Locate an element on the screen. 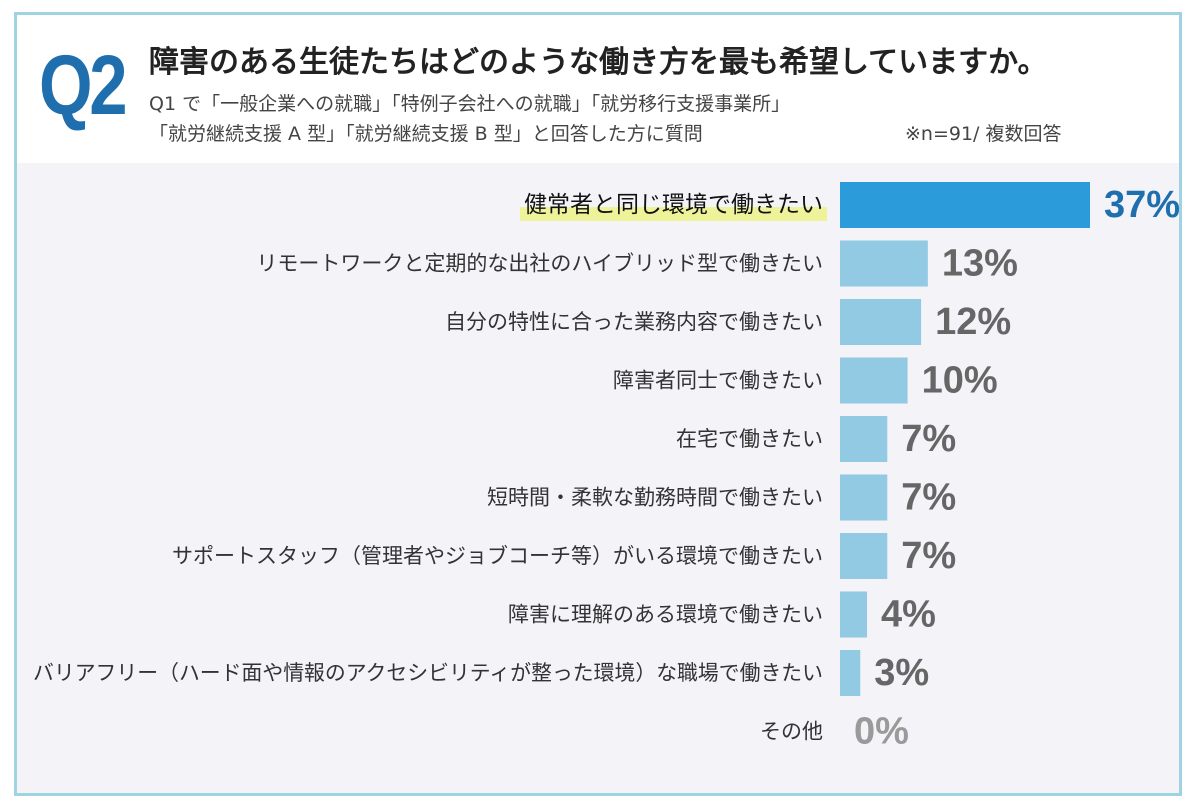 The width and height of the screenshot is (1200, 812). question-title: 障害のある生徒たちはどのような働き方を最も希望していますか。 is located at coordinates (598, 62).